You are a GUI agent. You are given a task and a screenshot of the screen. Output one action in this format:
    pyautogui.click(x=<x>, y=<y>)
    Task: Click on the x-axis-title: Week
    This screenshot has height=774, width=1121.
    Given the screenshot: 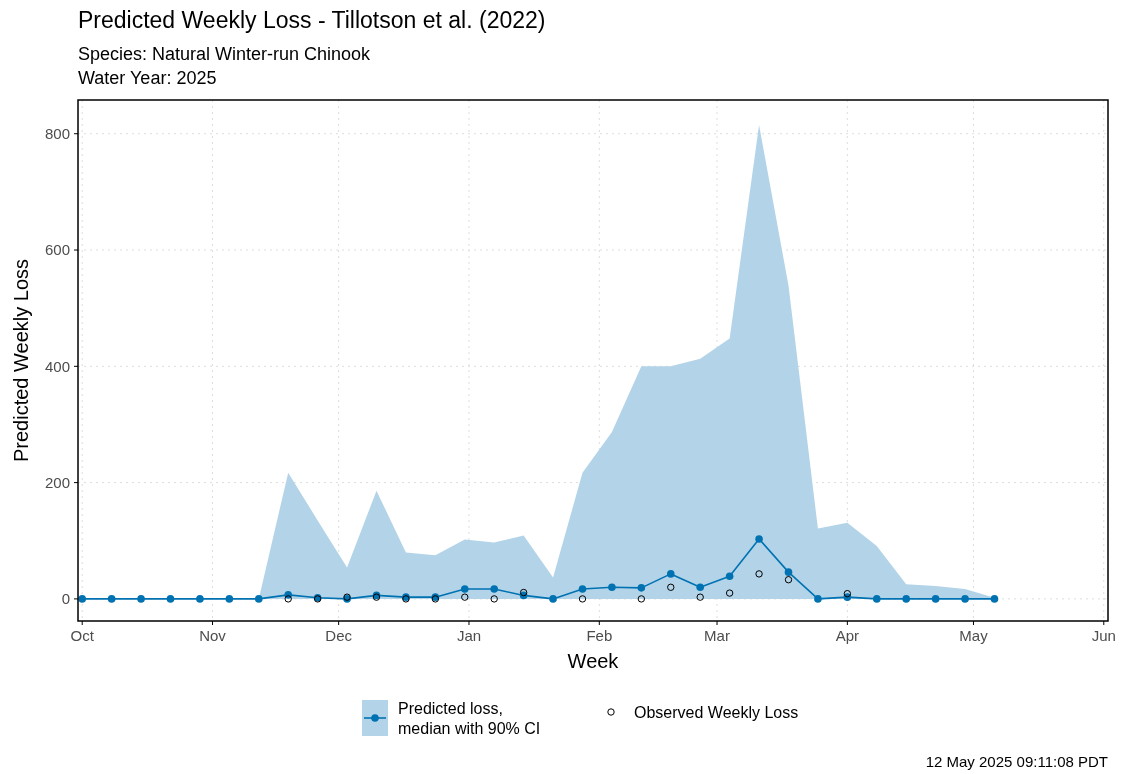 What is the action you would take?
    pyautogui.click(x=593, y=661)
    